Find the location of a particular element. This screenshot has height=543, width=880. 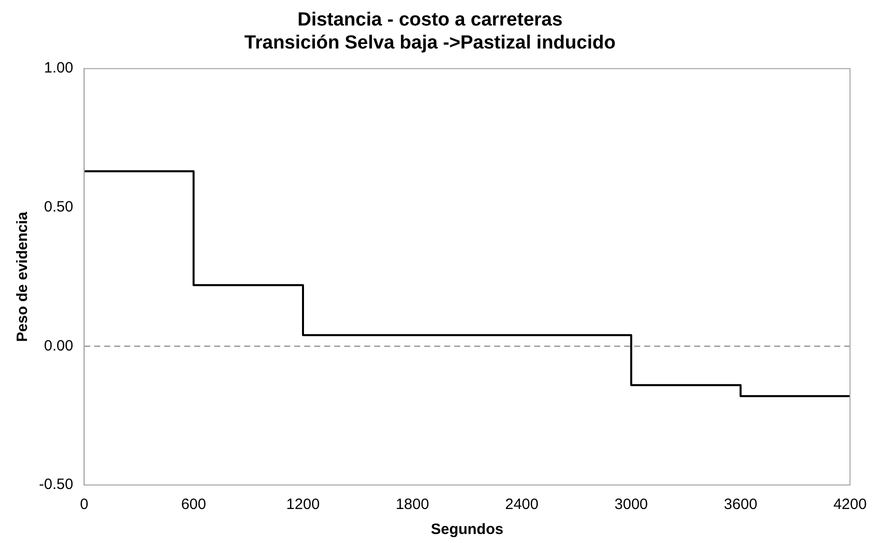

x-tick-label: 600 is located at coordinates (193, 505).